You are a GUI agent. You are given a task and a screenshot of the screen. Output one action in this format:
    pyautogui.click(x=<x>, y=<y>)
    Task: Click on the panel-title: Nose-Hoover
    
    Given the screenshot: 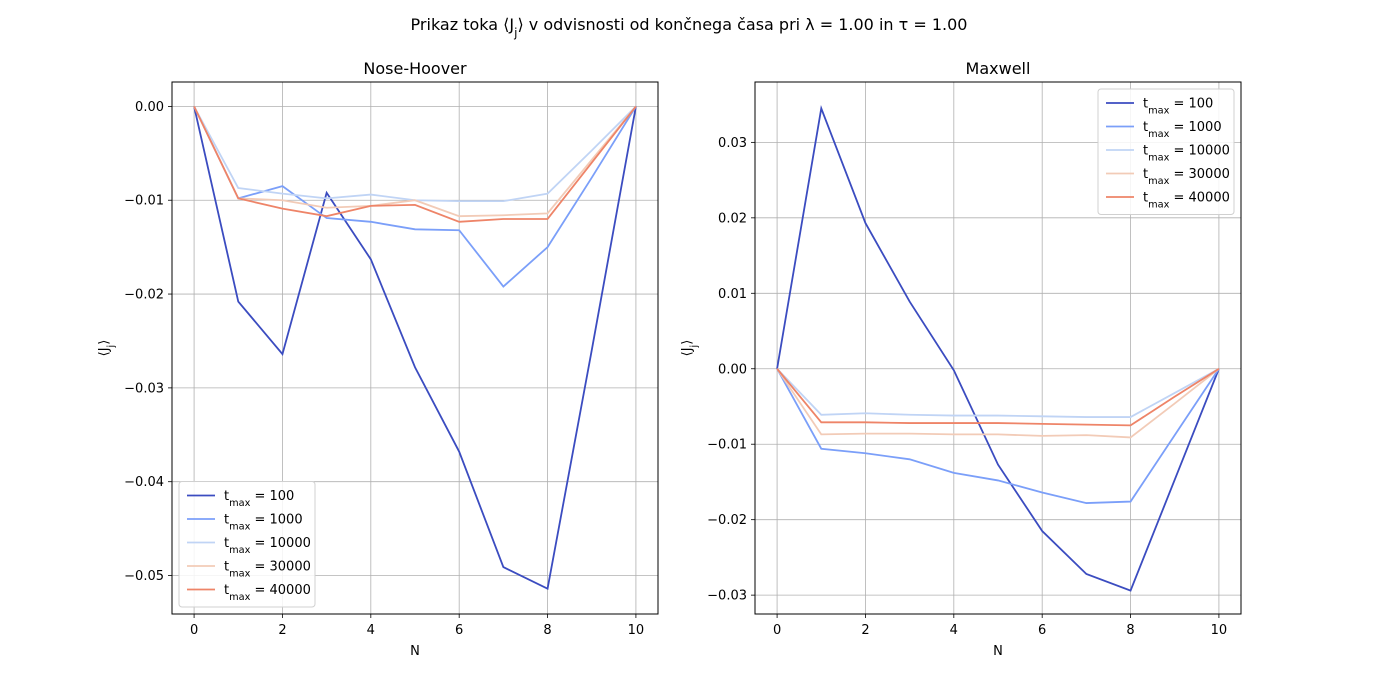 What is the action you would take?
    pyautogui.click(x=415, y=68)
    